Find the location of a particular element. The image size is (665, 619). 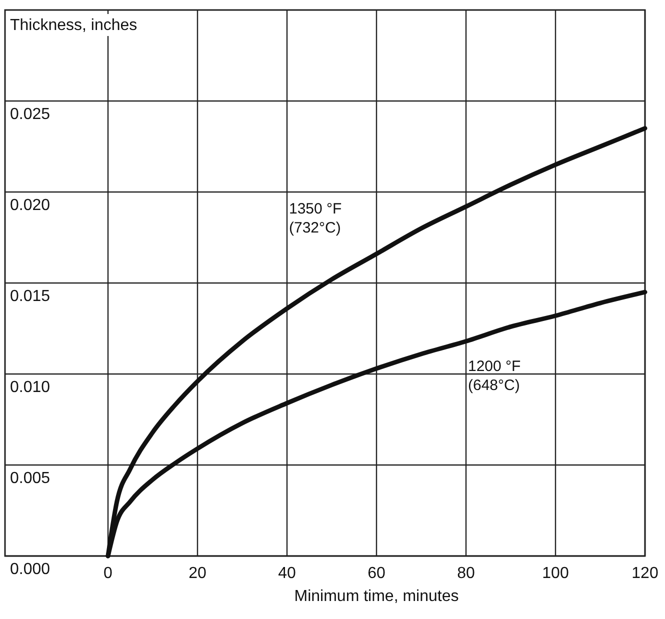

y-axis-title: Thickness, inches is located at coordinates (74, 25).